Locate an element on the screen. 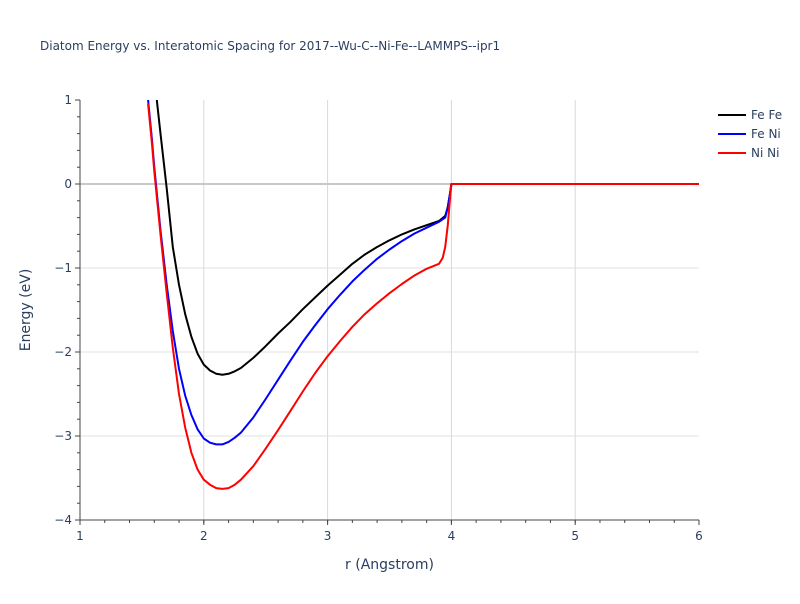  legend: Fe Fe Fe Ni Ni Ni is located at coordinates (750, 134).